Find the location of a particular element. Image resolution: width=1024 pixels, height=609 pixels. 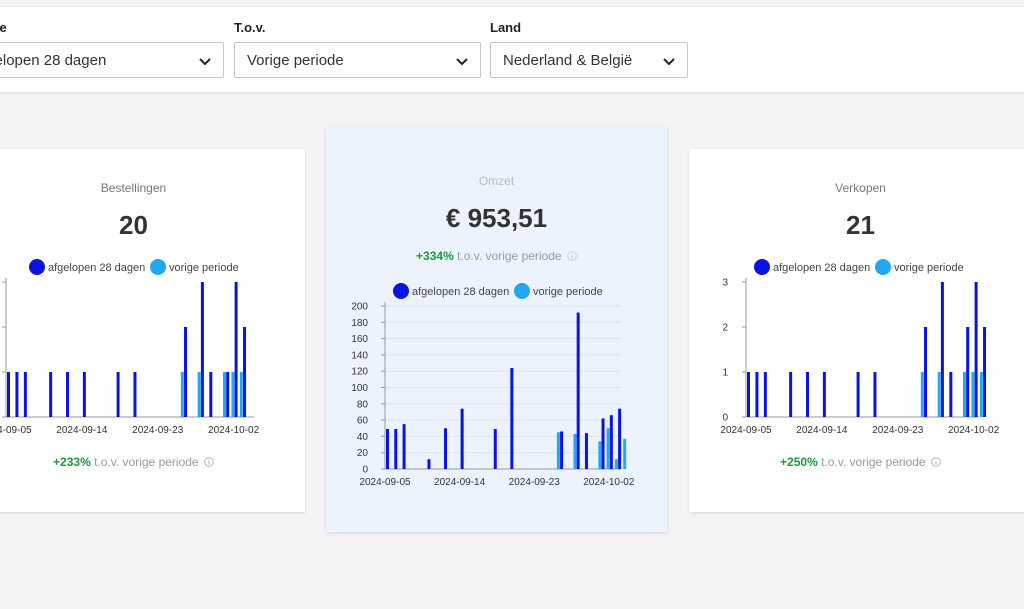

filter-periode: Periode Afgelopen 28 dagen is located at coordinates (112, 48).